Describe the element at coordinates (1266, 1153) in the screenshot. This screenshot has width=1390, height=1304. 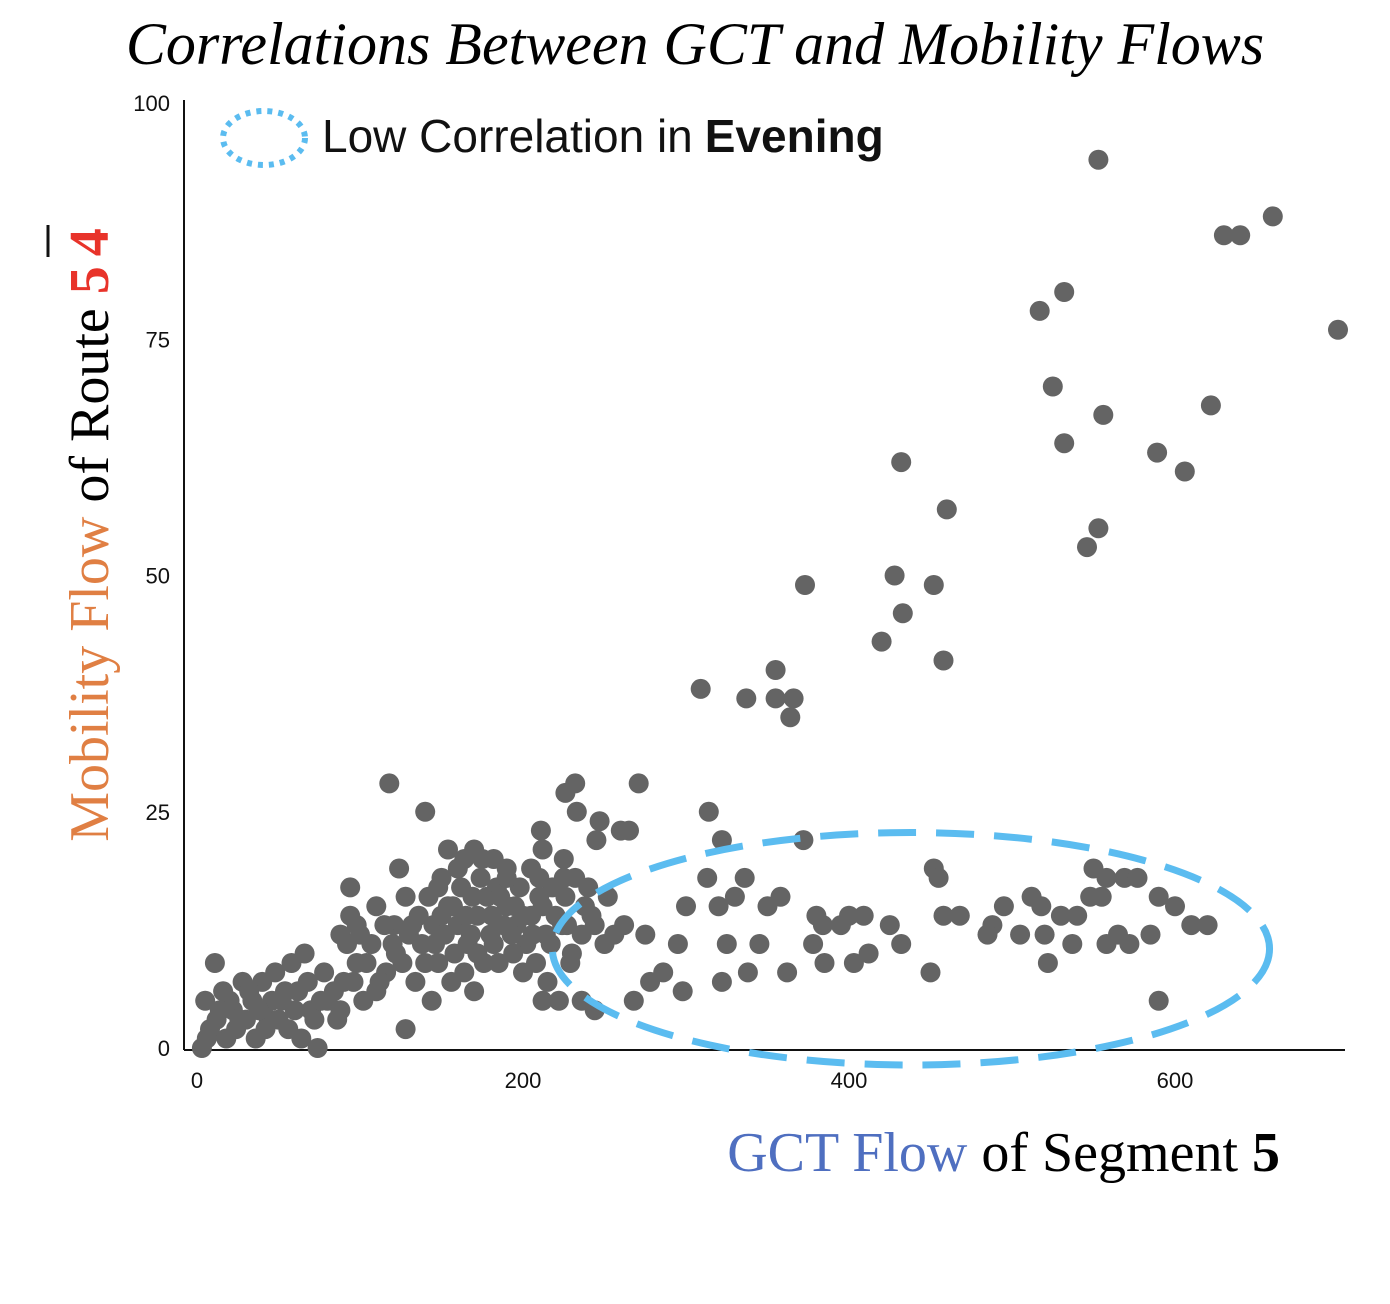
I see `x-axis-label-bold: 5` at that location.